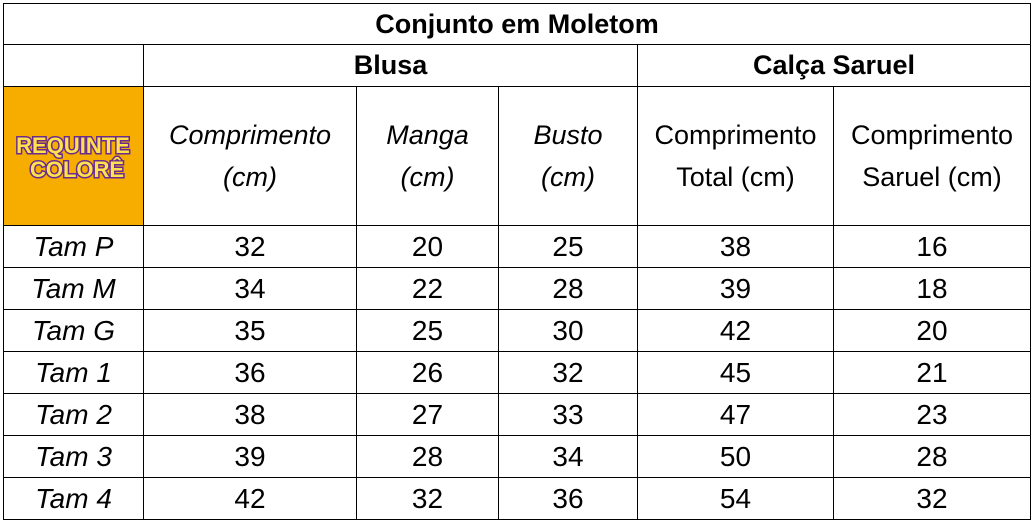  I want to click on header-comprimento-saruel: Comprimento Saruel (cm), so click(932, 156).